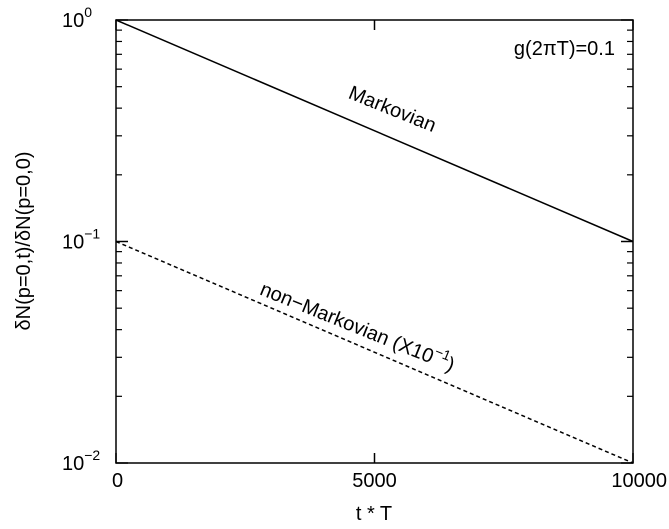 The image size is (669, 529). I want to click on y-tick-exponent: 0, so click(88, 12).